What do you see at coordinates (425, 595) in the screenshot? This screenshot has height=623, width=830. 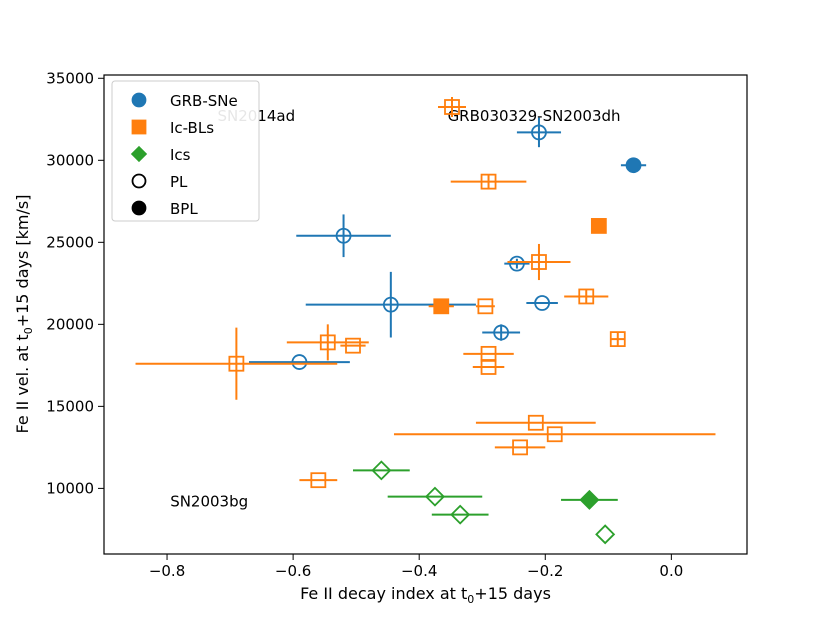 I see `x-axis-label: Fe II decay index at t0+15 days` at bounding box center [425, 595].